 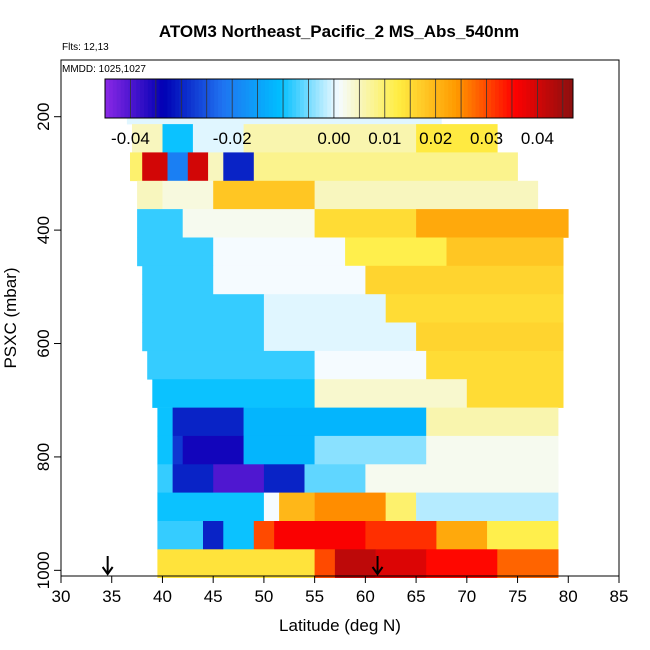 I want to click on y-tick-label: 800, so click(x=43, y=457).